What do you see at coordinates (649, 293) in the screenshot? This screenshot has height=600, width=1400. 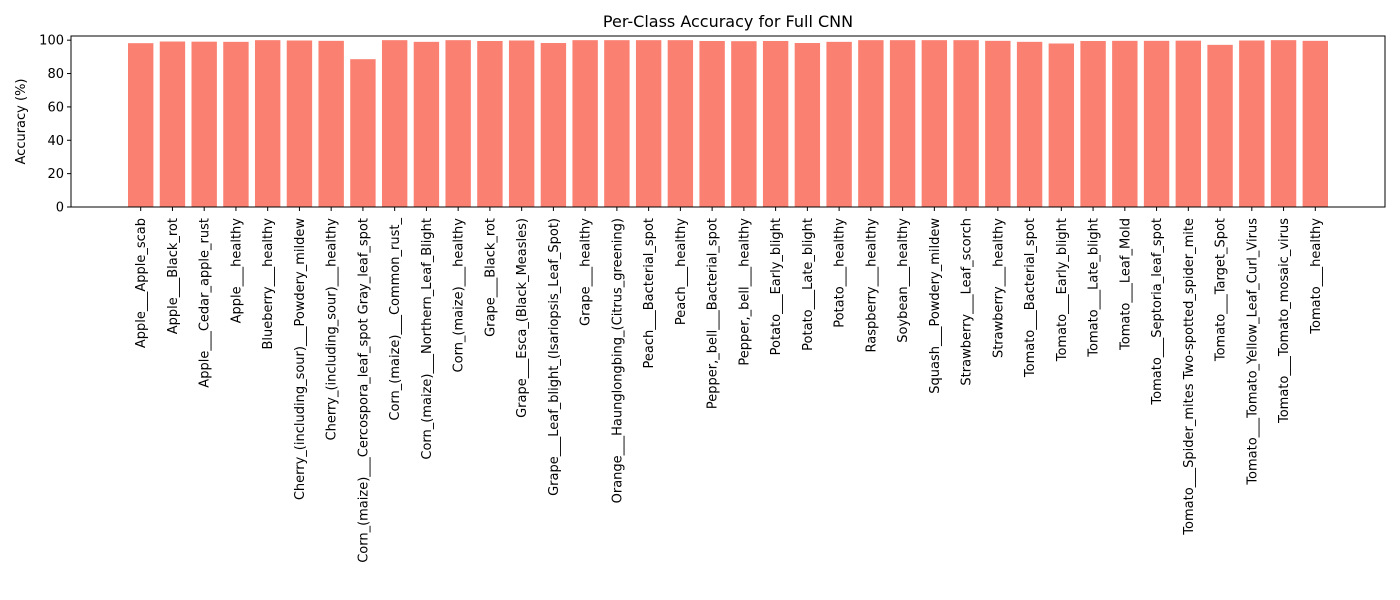 I see `x-tick-label: Peach___Bacterial_spot` at bounding box center [649, 293].